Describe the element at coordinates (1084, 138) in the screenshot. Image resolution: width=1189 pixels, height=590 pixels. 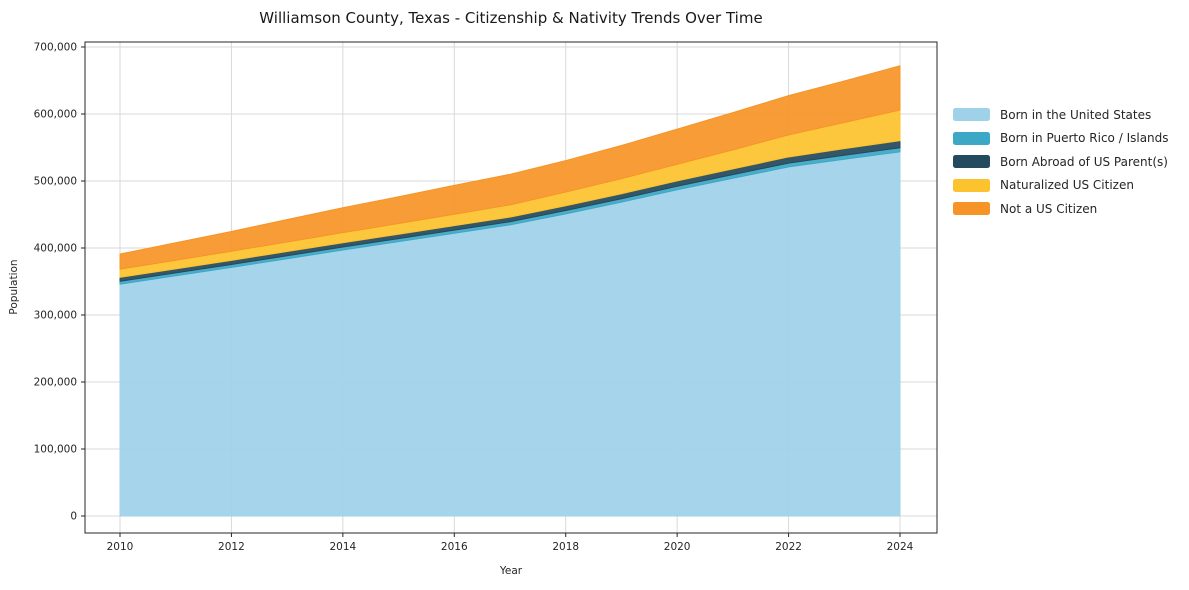
I see `legend-label: Born in Puerto Rico / Islands` at that location.